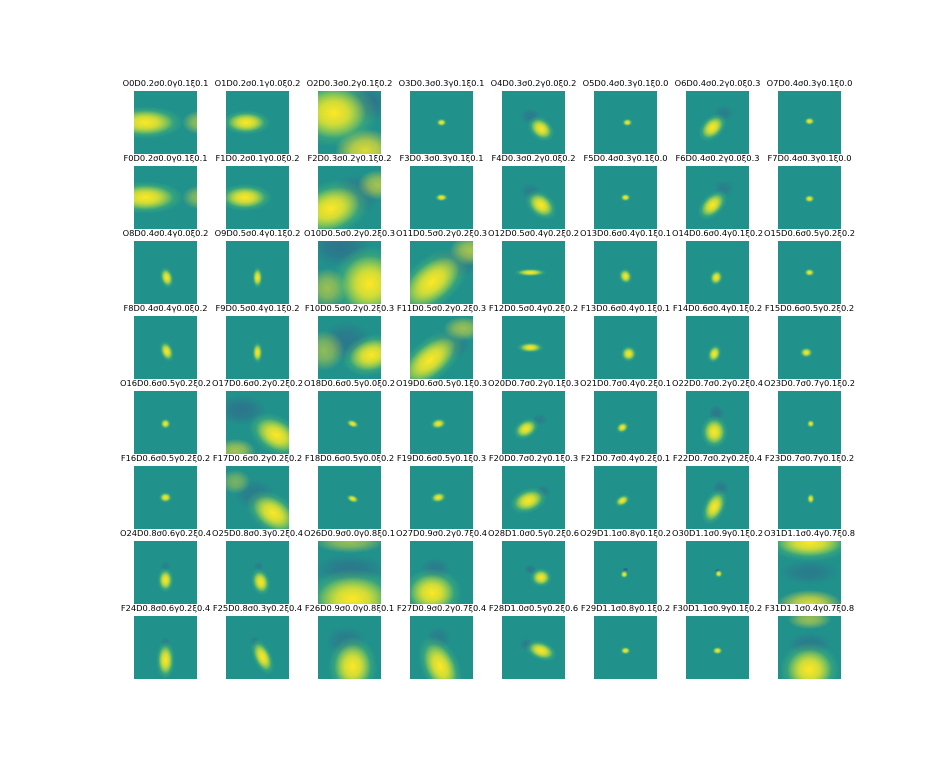  What do you see at coordinates (717, 341) in the screenshot?
I see `filter-panel: F14D0.6σ0.4γ0.1ξ0.2` at bounding box center [717, 341].